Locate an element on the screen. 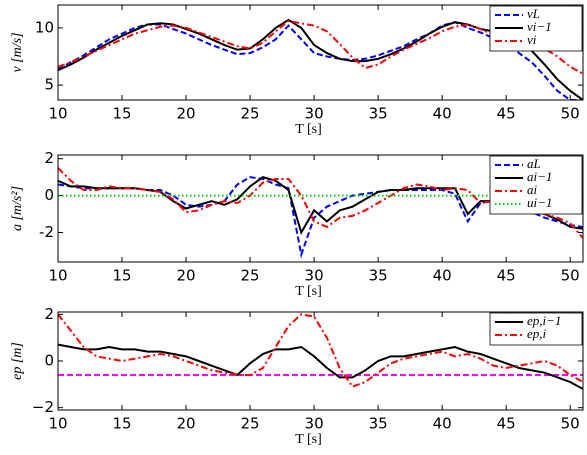 This screenshot has width=587, height=455. legend-label: aL is located at coordinates (534, 163).